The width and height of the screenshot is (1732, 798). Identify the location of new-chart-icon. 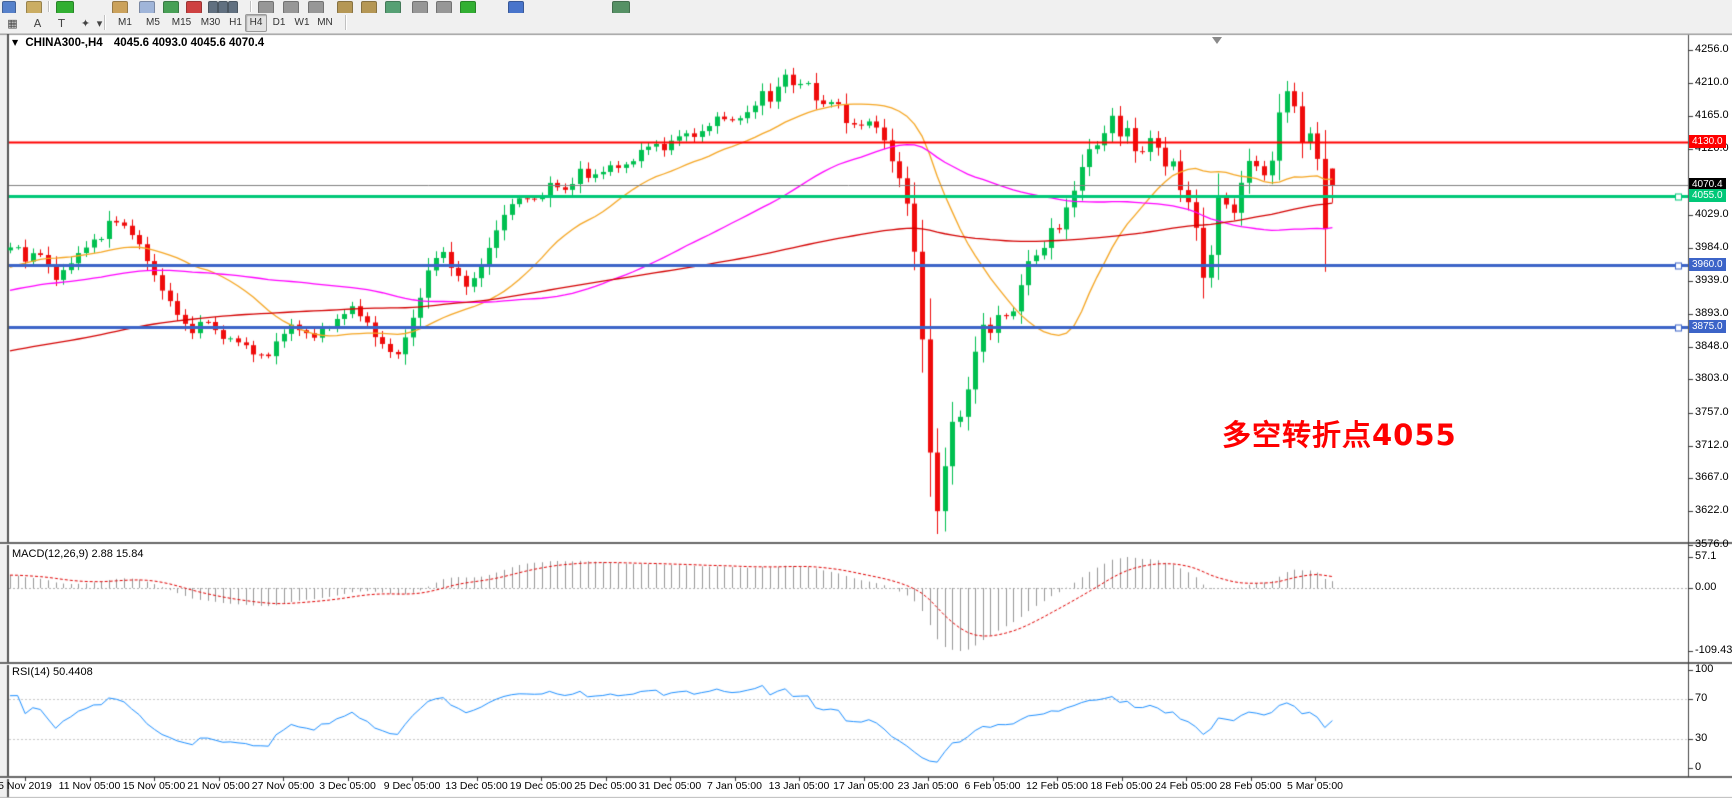
(621, 7).